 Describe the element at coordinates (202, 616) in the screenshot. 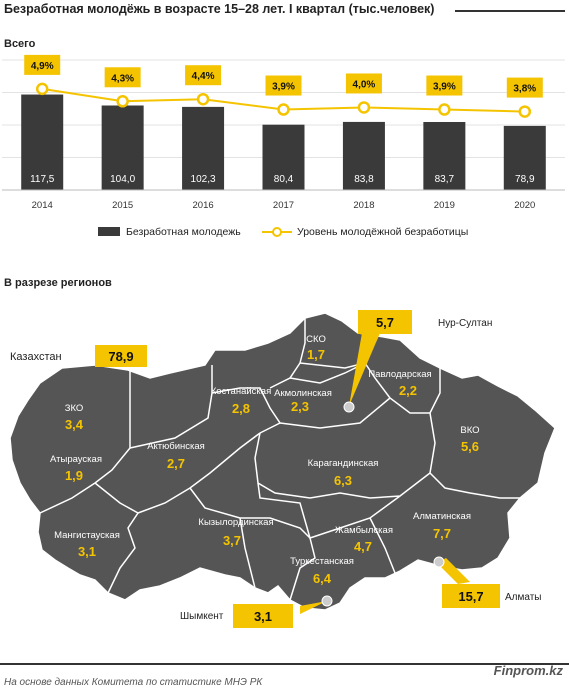

I see `city-name: Шымкент` at that location.